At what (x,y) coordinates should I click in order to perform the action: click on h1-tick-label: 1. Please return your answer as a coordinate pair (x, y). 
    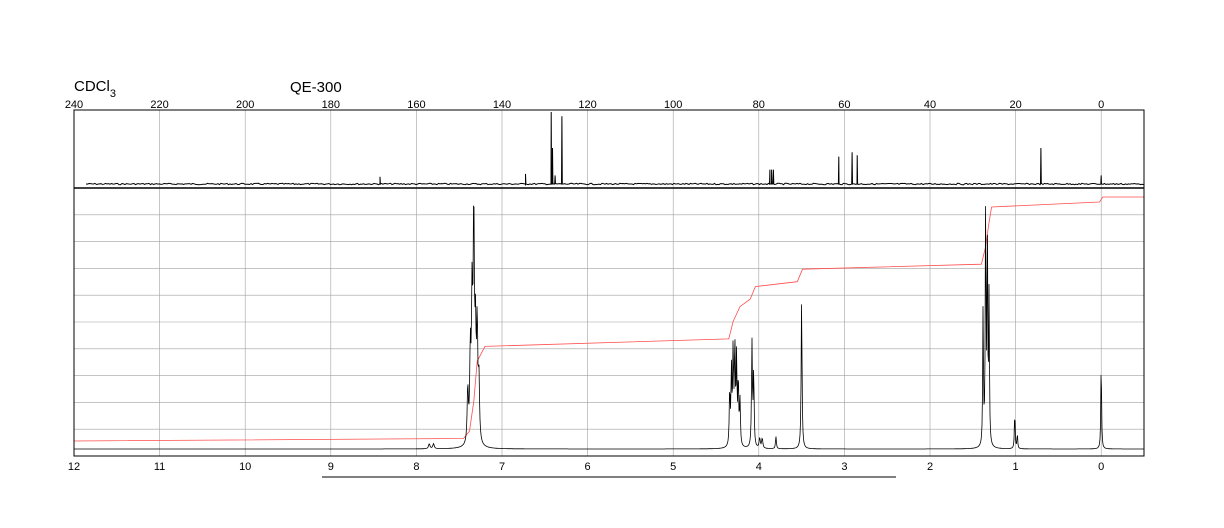
    Looking at the image, I should click on (1016, 467).